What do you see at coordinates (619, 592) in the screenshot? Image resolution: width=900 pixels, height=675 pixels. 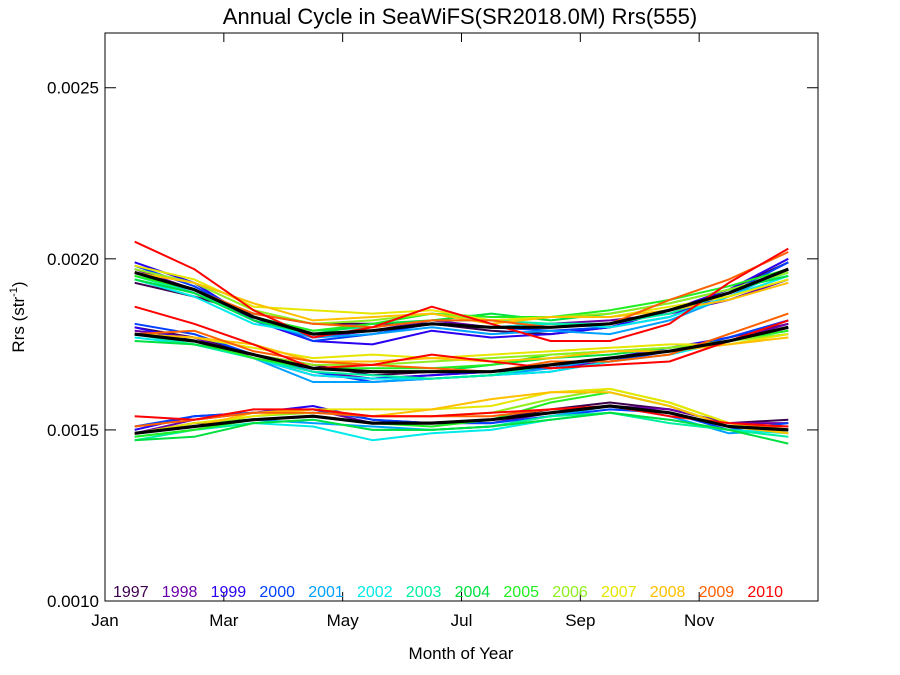 I see `legend-label-2007: 2007` at bounding box center [619, 592].